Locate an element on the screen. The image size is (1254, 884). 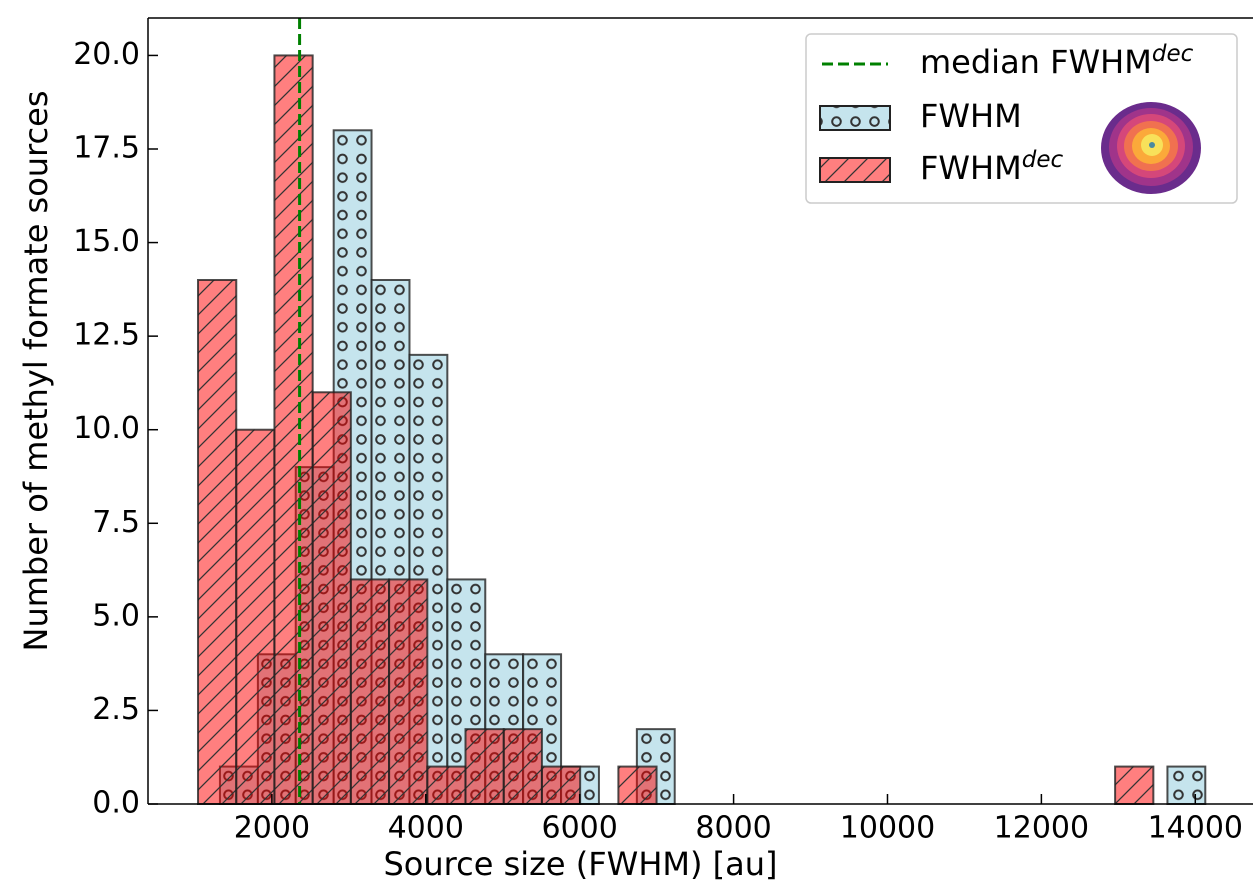
legend-icon is located at coordinates (1151, 148).